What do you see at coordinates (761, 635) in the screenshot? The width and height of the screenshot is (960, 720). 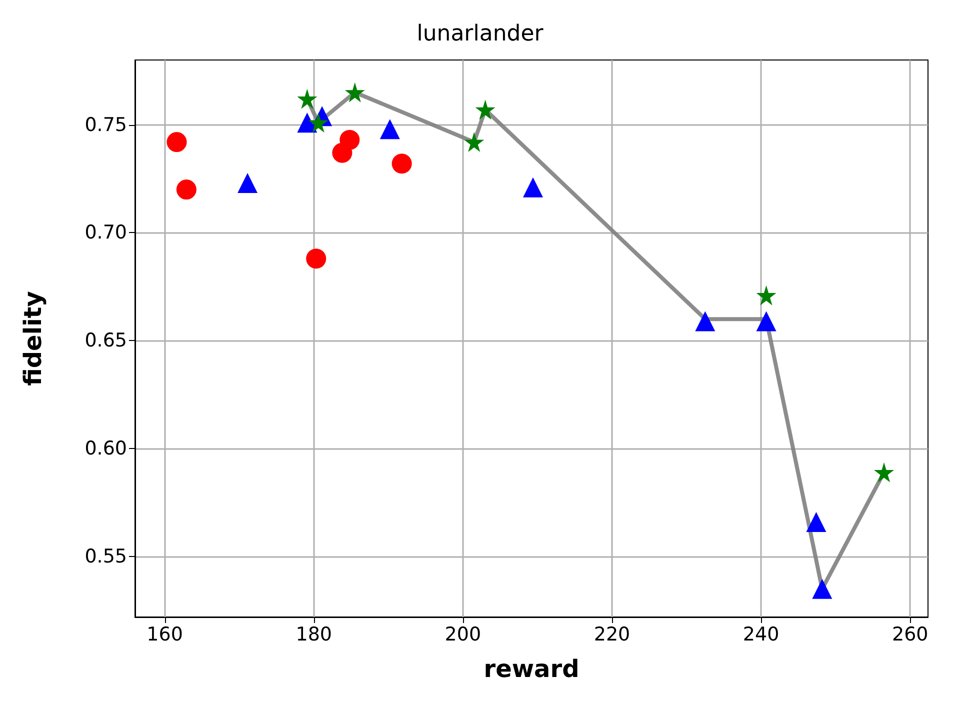 I see `x-tick-label: 240` at bounding box center [761, 635].